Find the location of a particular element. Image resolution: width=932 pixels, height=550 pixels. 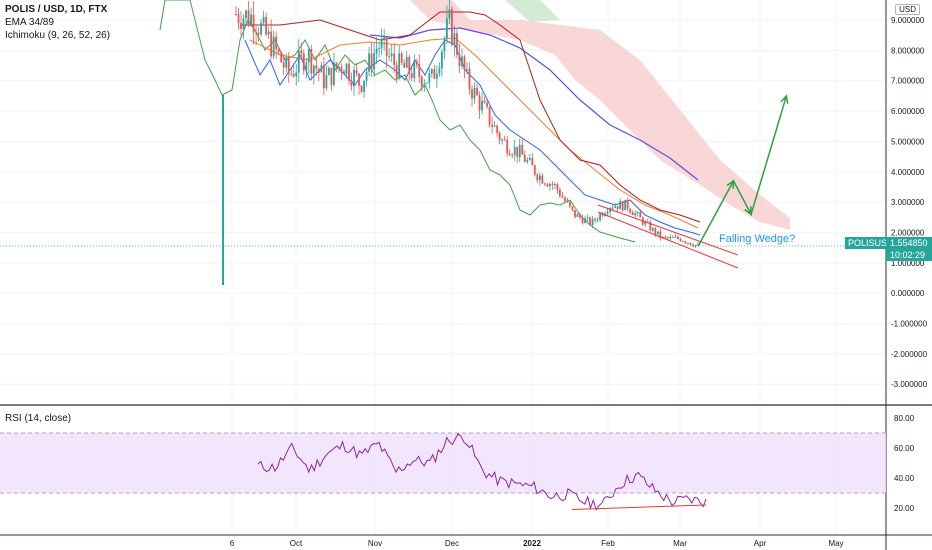

ema-indicator-label: EMA 34/89 is located at coordinates (29, 22).